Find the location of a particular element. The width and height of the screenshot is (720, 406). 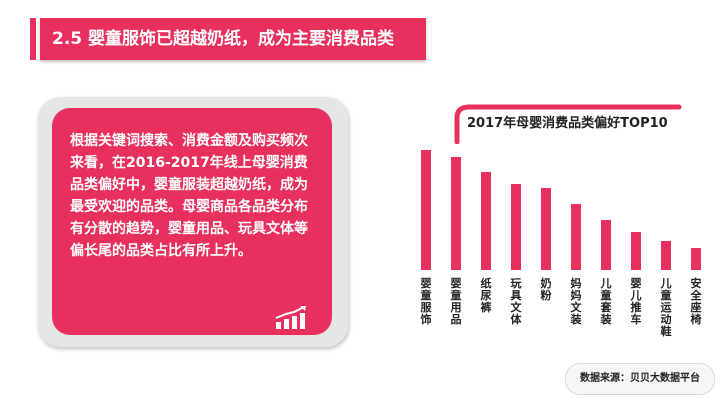

x-axis-label: 奶粉 is located at coordinates (546, 289).